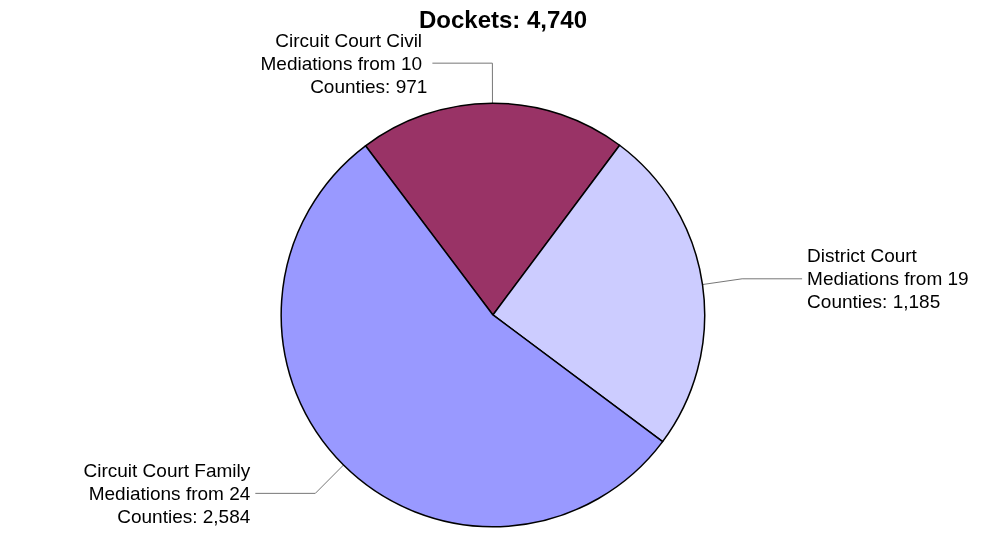 This screenshot has height=543, width=1006. I want to click on slice-label: Circuit Court Family Mediations from 24 Counties: 2,584, so click(167, 493).